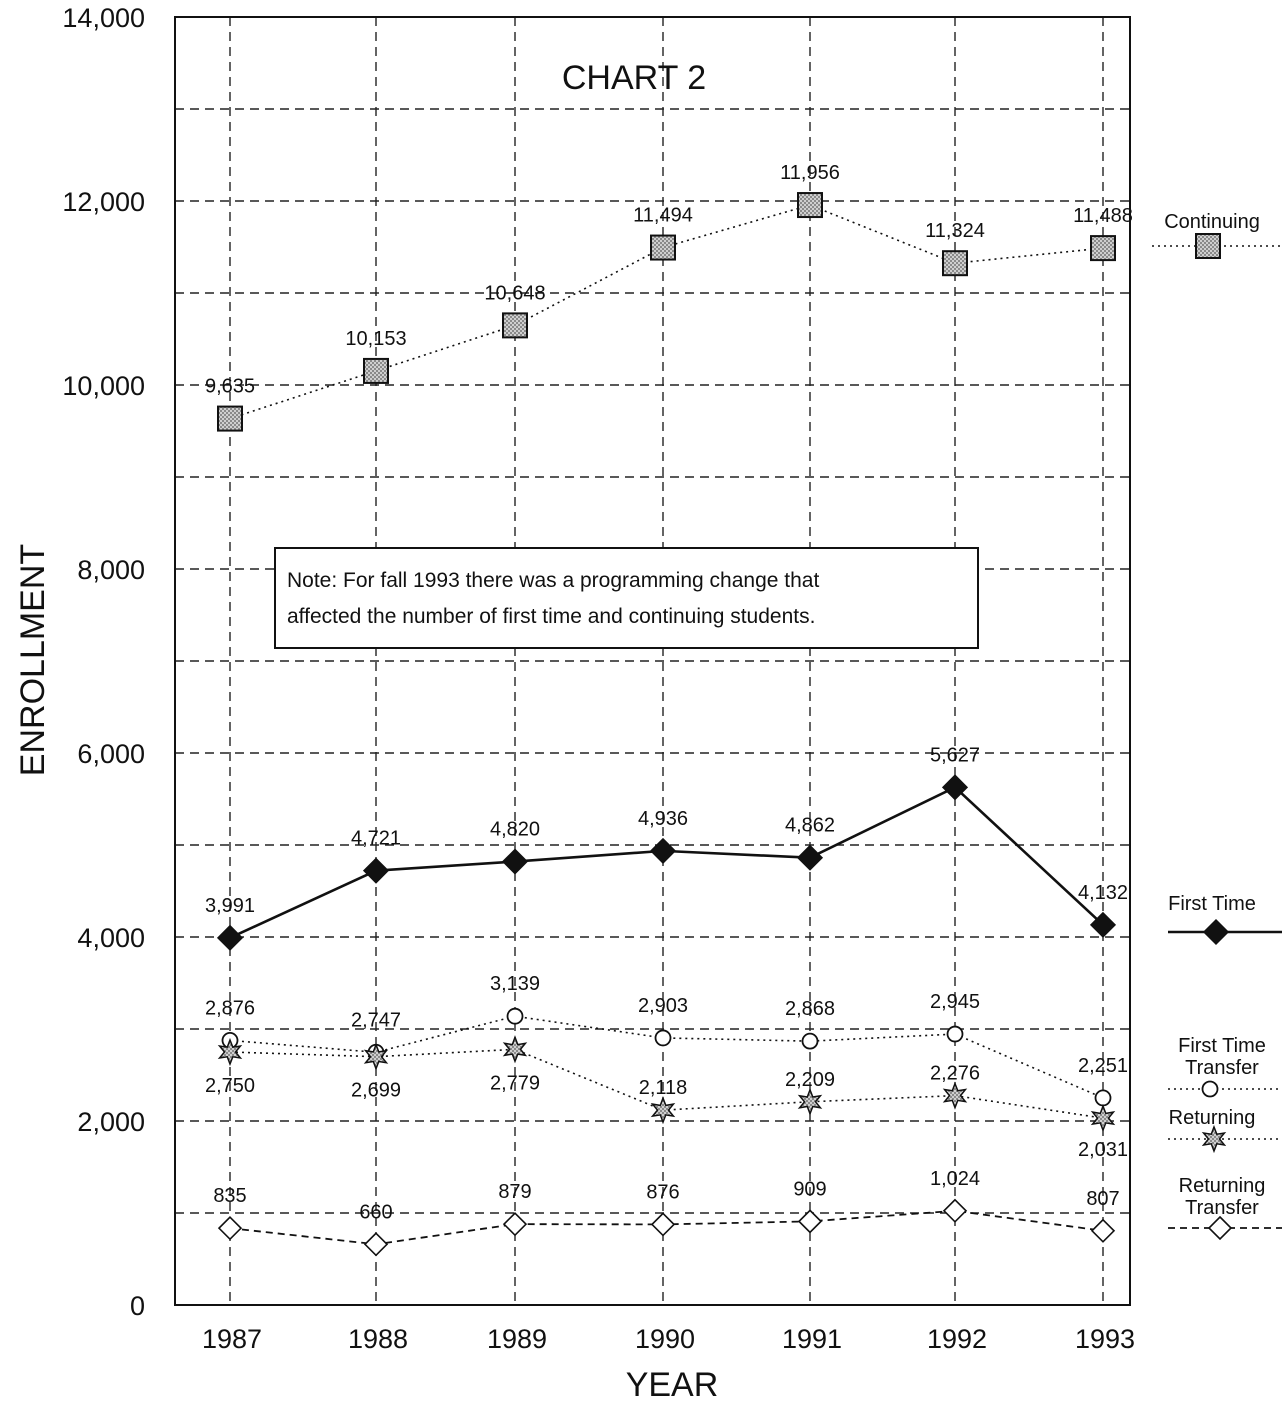 The image size is (1287, 1402). I want to click on data-label: 11,488, so click(1103, 216).